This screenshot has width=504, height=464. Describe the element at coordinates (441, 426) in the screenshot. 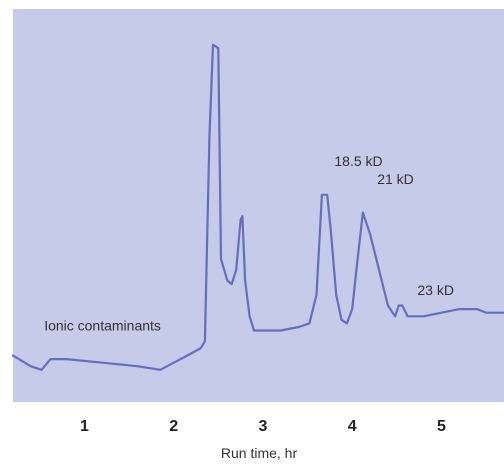

I see `x-tick-label: 5` at that location.